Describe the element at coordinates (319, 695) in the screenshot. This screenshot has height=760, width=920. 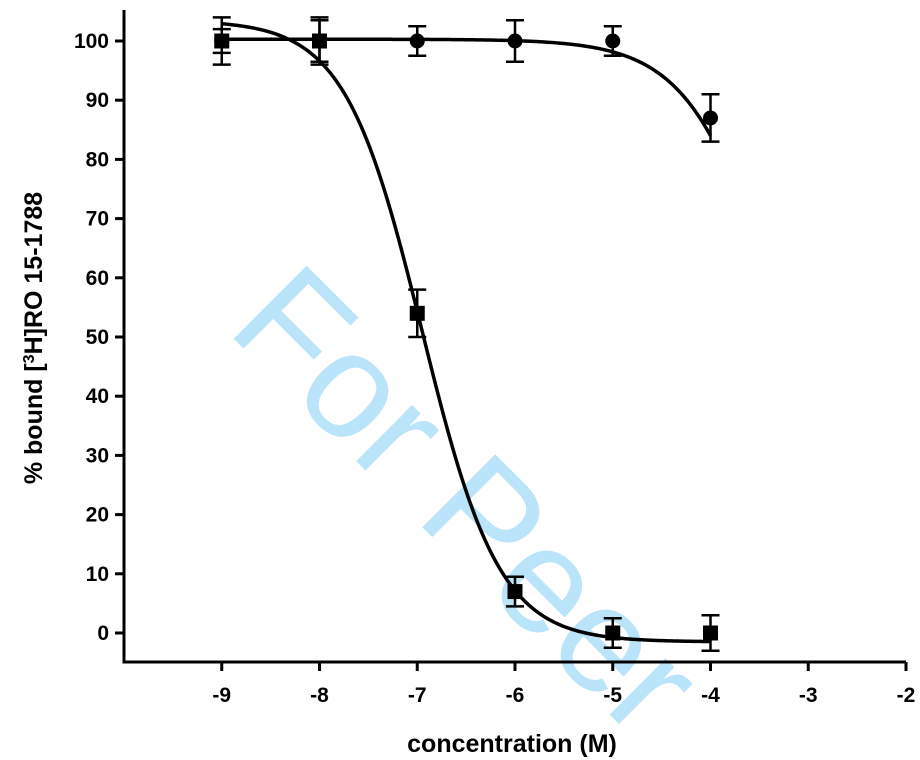
I see `x-tick-label: -8` at that location.